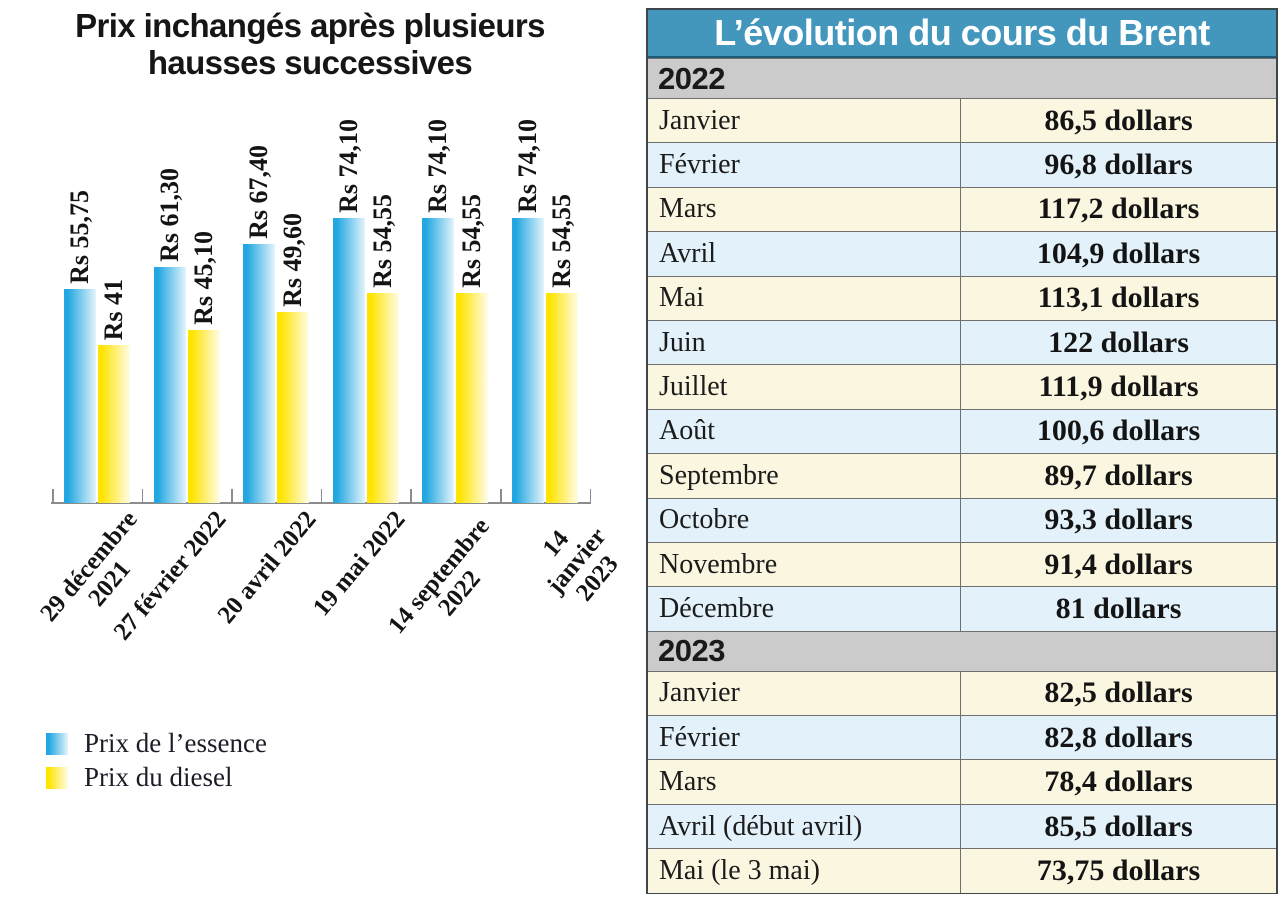 The image size is (1280, 898). I want to click on month-label: Mai, so click(682, 298).